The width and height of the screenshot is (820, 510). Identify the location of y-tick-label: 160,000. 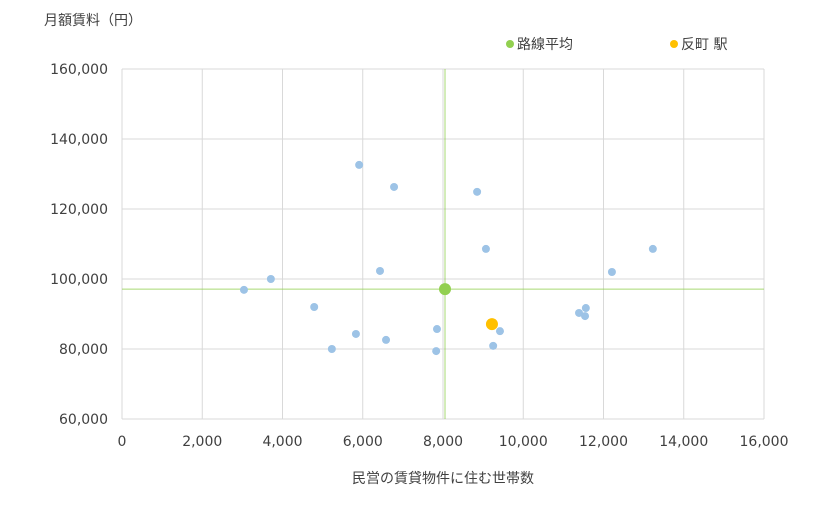
(79, 70).